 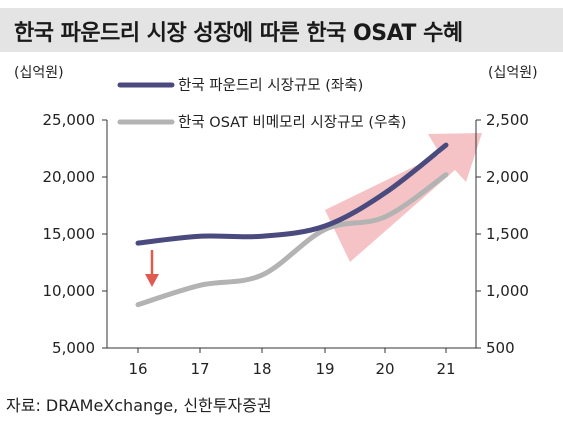 What do you see at coordinates (139, 405) in the screenshot?
I see `source-note: 자료: DRAMeXchange, 신한투자증권` at bounding box center [139, 405].